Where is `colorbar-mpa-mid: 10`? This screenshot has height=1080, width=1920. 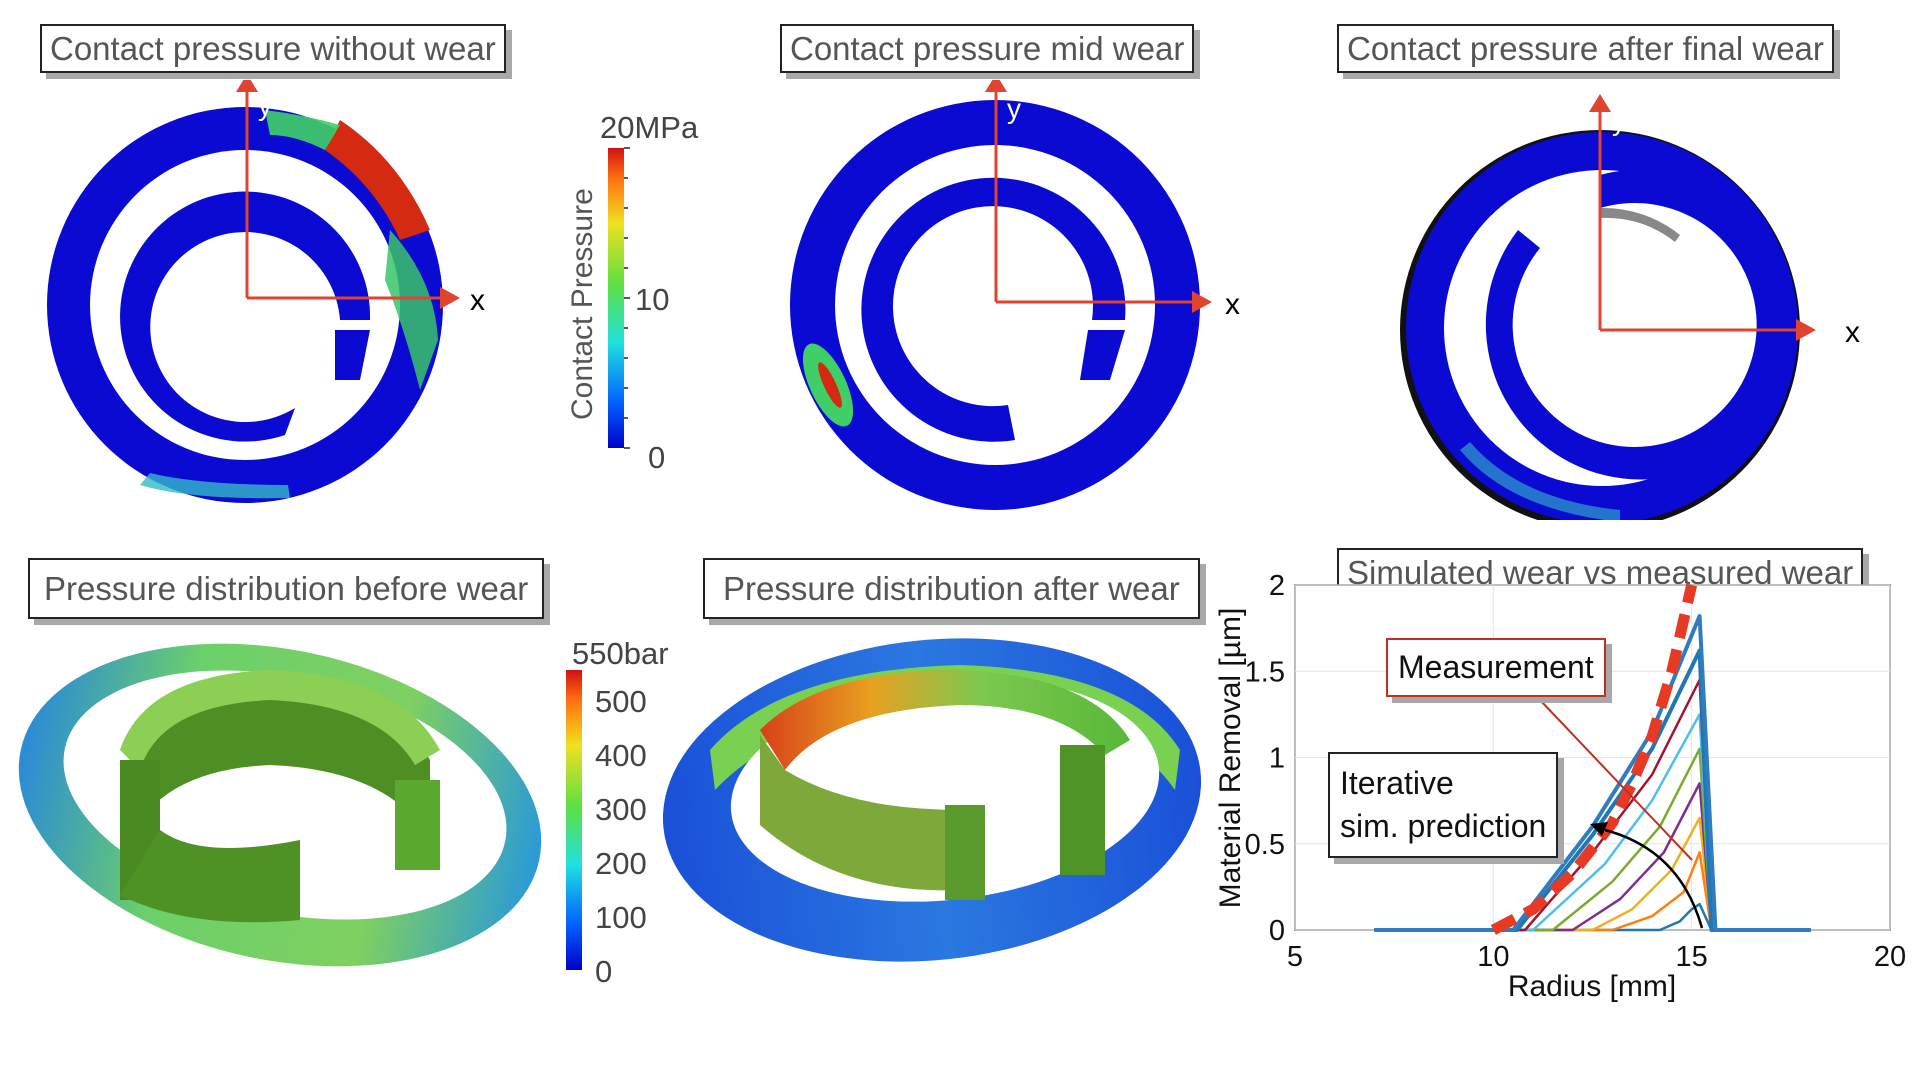 colorbar-mpa-mid: 10 is located at coordinates (652, 299).